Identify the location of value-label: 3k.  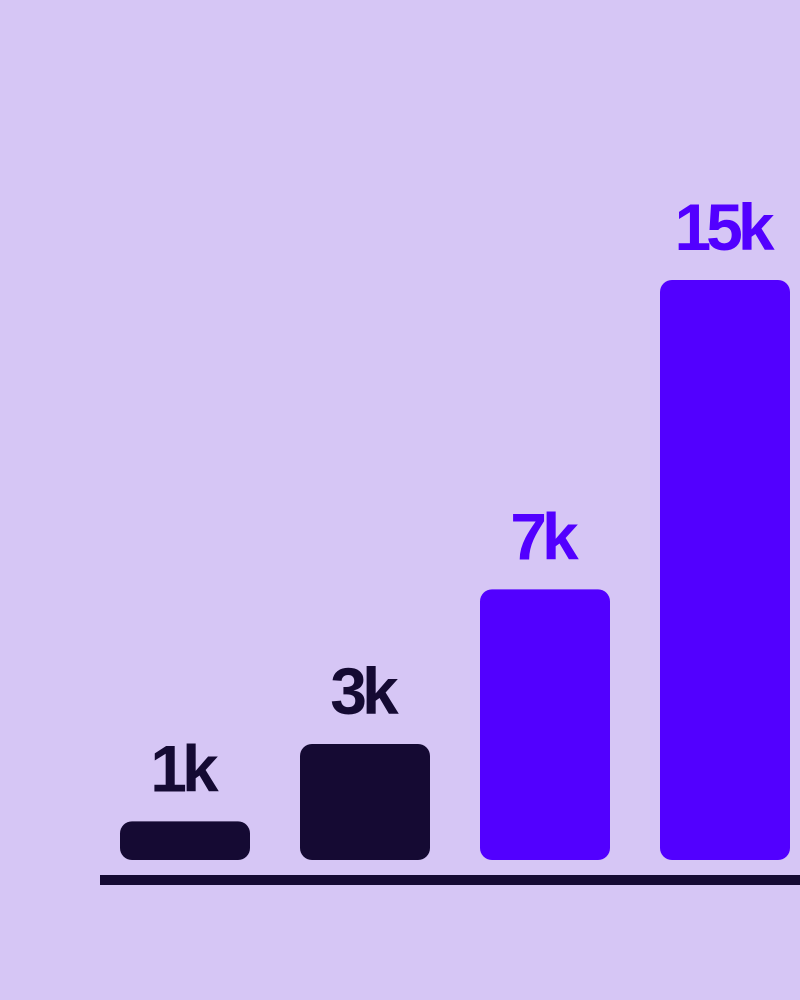
(364, 691).